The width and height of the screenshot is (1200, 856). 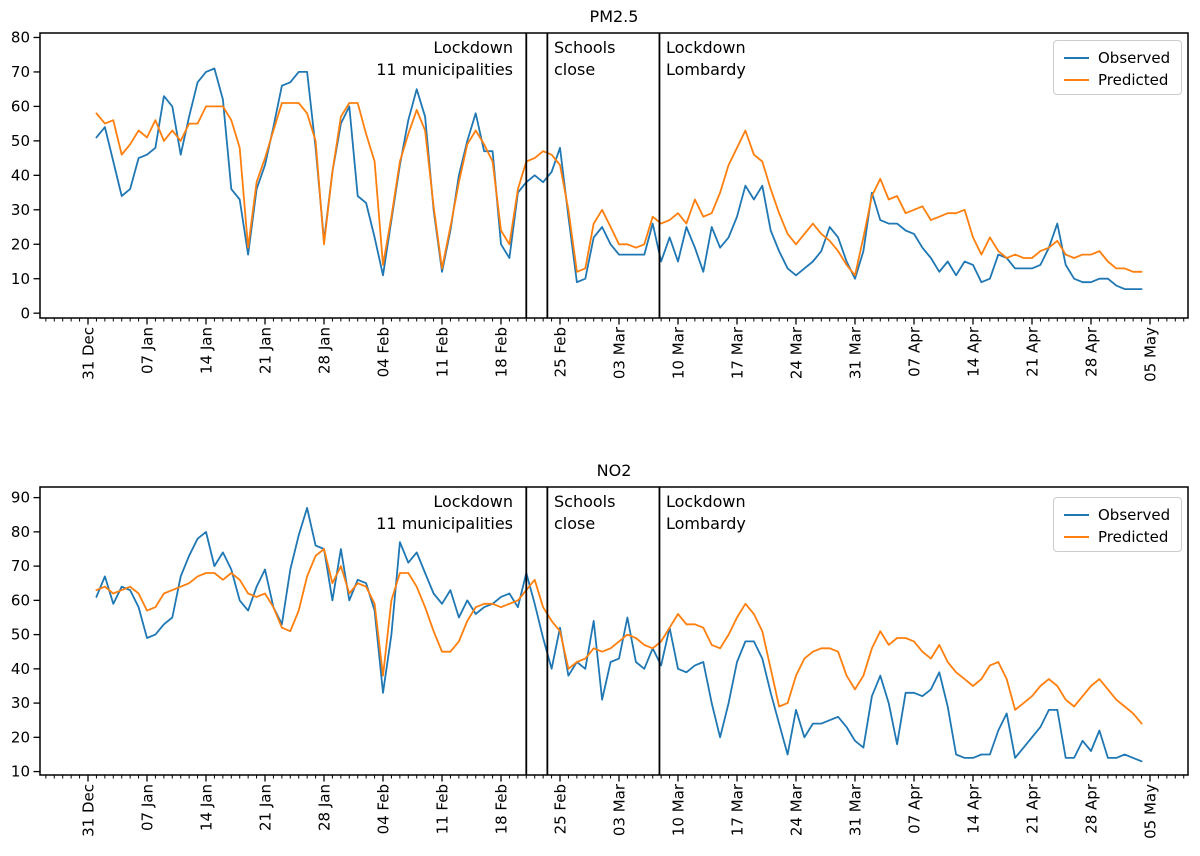 I want to click on y-tick-label: 90, so click(x=20, y=498).